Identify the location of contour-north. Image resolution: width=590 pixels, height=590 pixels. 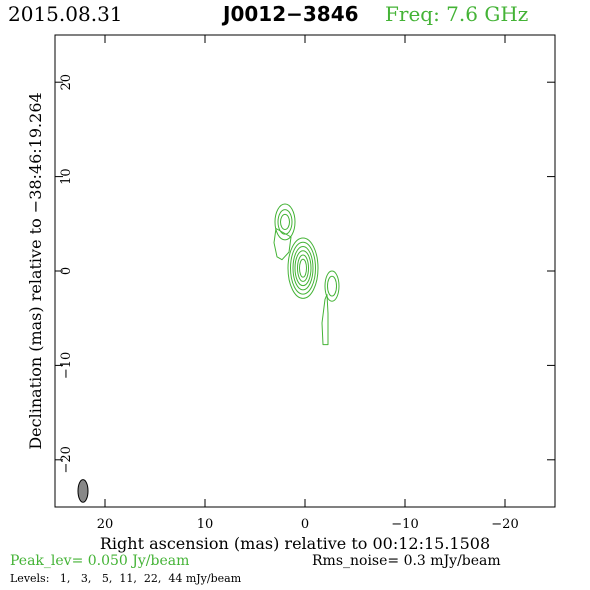
(285, 222).